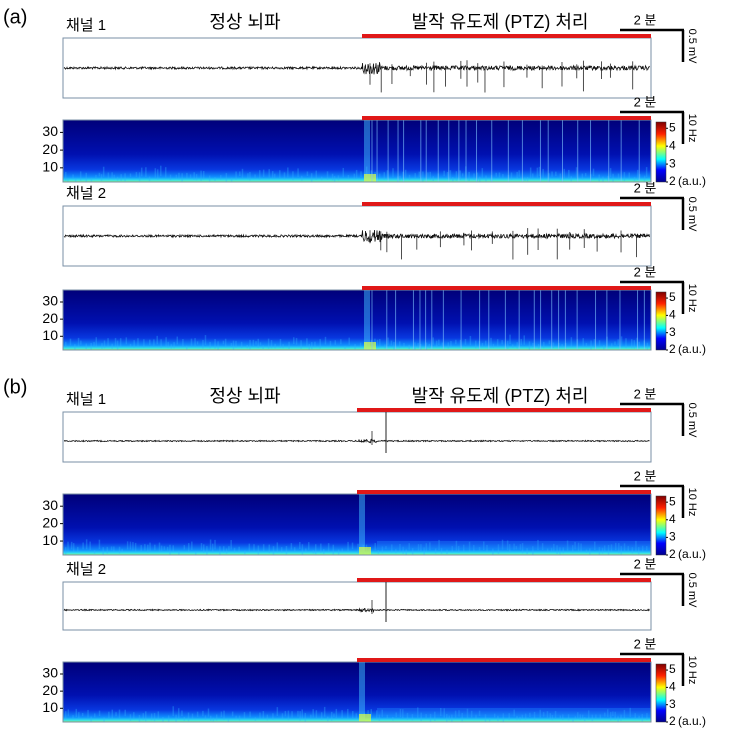 The image size is (745, 745). Describe the element at coordinates (500, 396) in the screenshot. I see `seizure-phase-label: 발작 유도제 (PTZ) 처리` at that location.